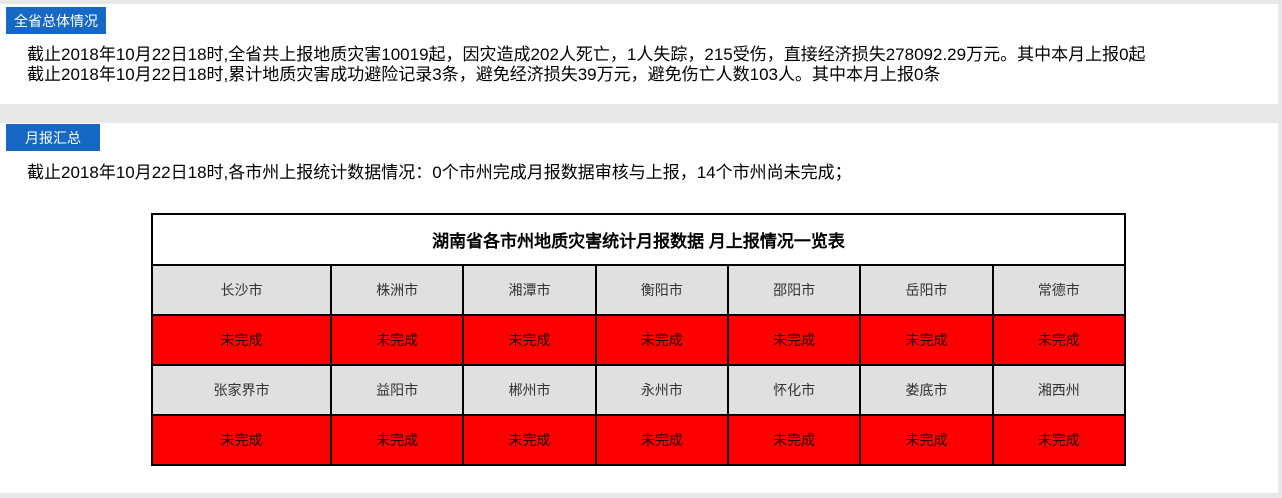  Describe the element at coordinates (641, 113) in the screenshot. I see `section-divider` at that location.